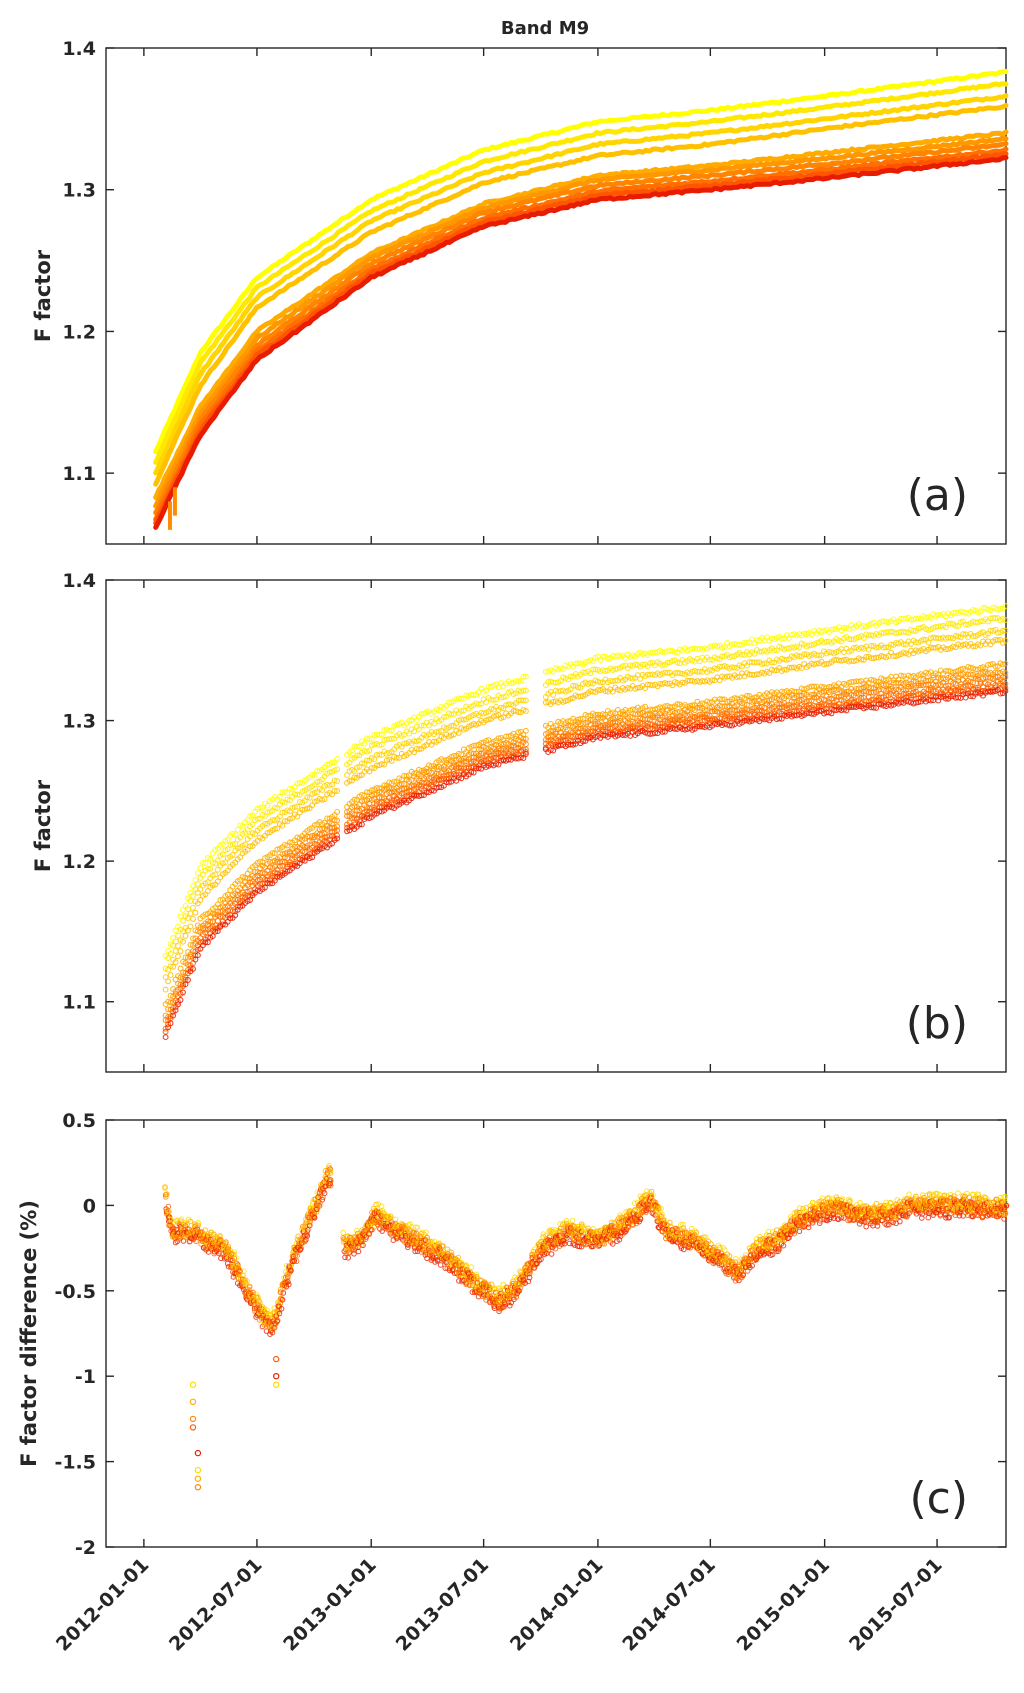 The width and height of the screenshot is (1024, 1693). I want to click on y-axis-label: F factor, so click(43, 825).